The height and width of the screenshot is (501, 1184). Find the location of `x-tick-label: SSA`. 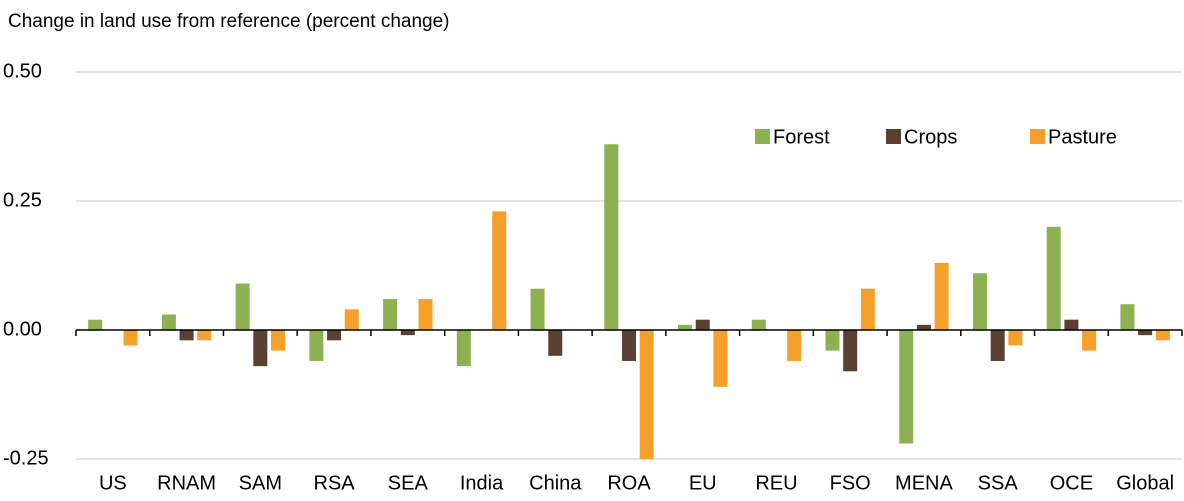

x-tick-label: SSA is located at coordinates (998, 483).